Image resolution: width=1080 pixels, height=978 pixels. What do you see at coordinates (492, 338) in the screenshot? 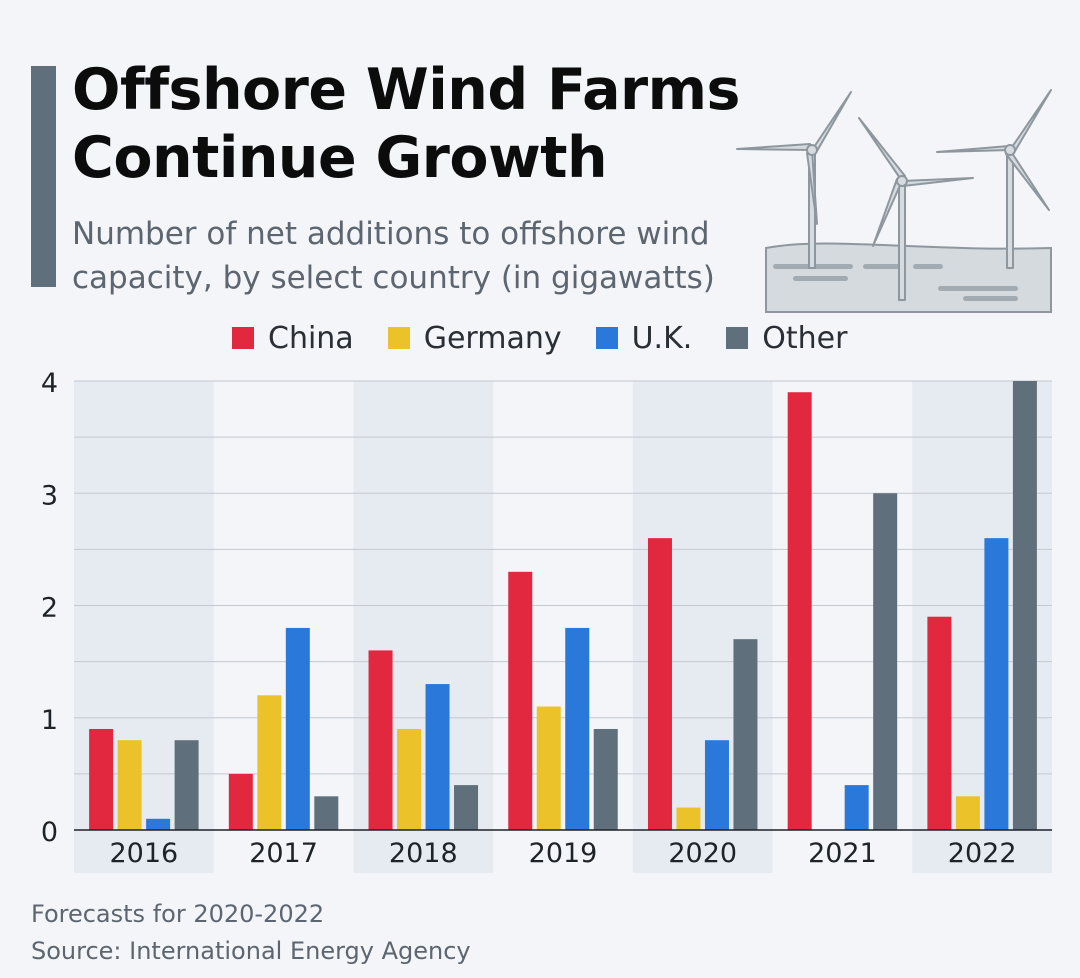
I see `legend-label-germany: Germany` at bounding box center [492, 338].